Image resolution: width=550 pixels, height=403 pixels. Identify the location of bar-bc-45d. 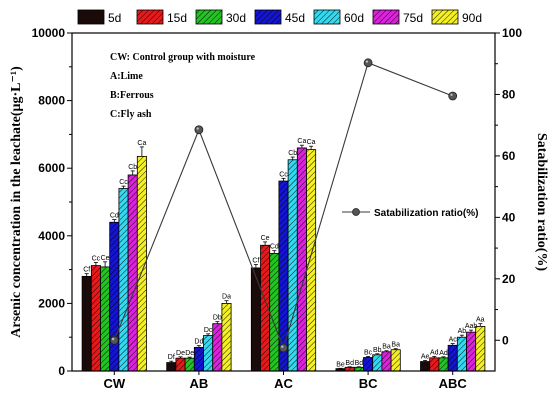
(368, 364).